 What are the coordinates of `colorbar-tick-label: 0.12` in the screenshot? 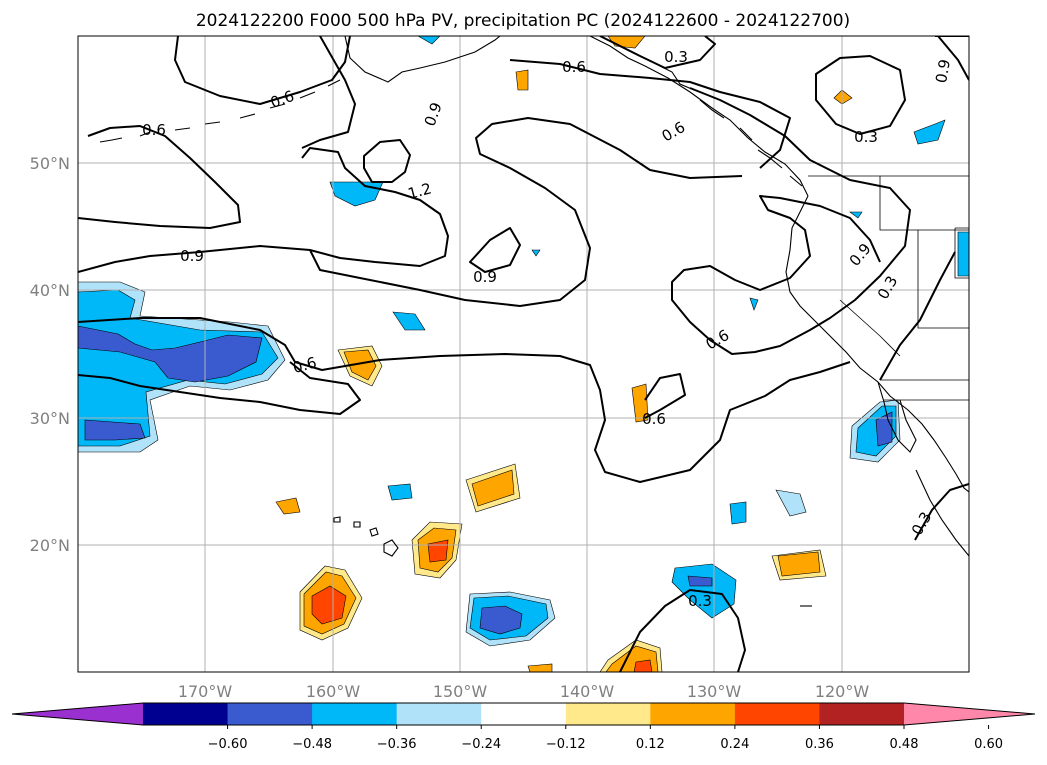 It's located at (650, 744).